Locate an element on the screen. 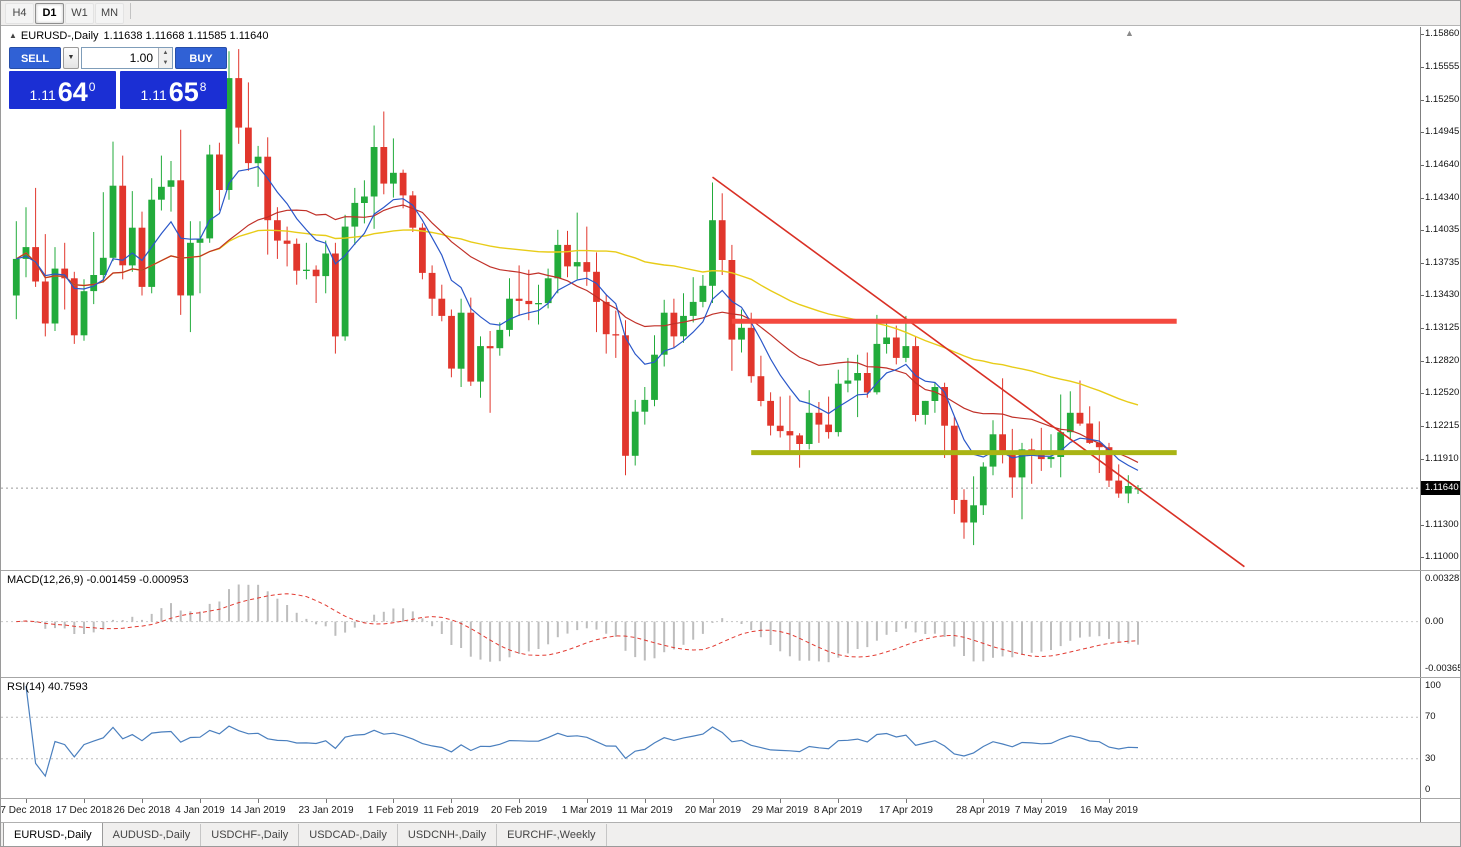 This screenshot has width=1461, height=847. time-axis-label: 11 Mar 2019 is located at coordinates (645, 810).